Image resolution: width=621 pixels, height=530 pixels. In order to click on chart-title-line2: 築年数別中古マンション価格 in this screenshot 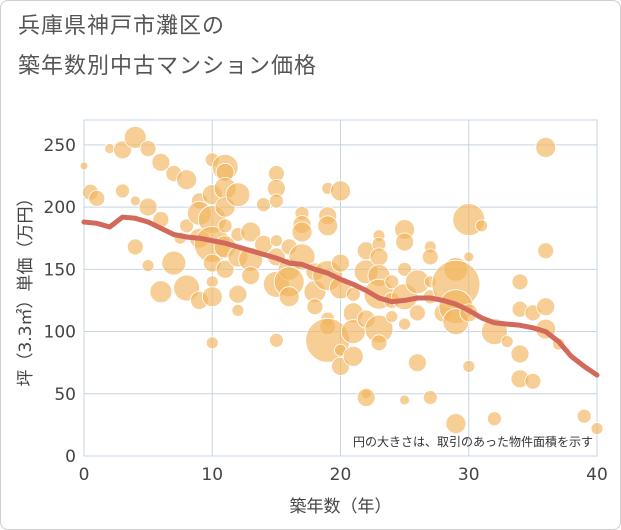, I will do `click(168, 66)`.